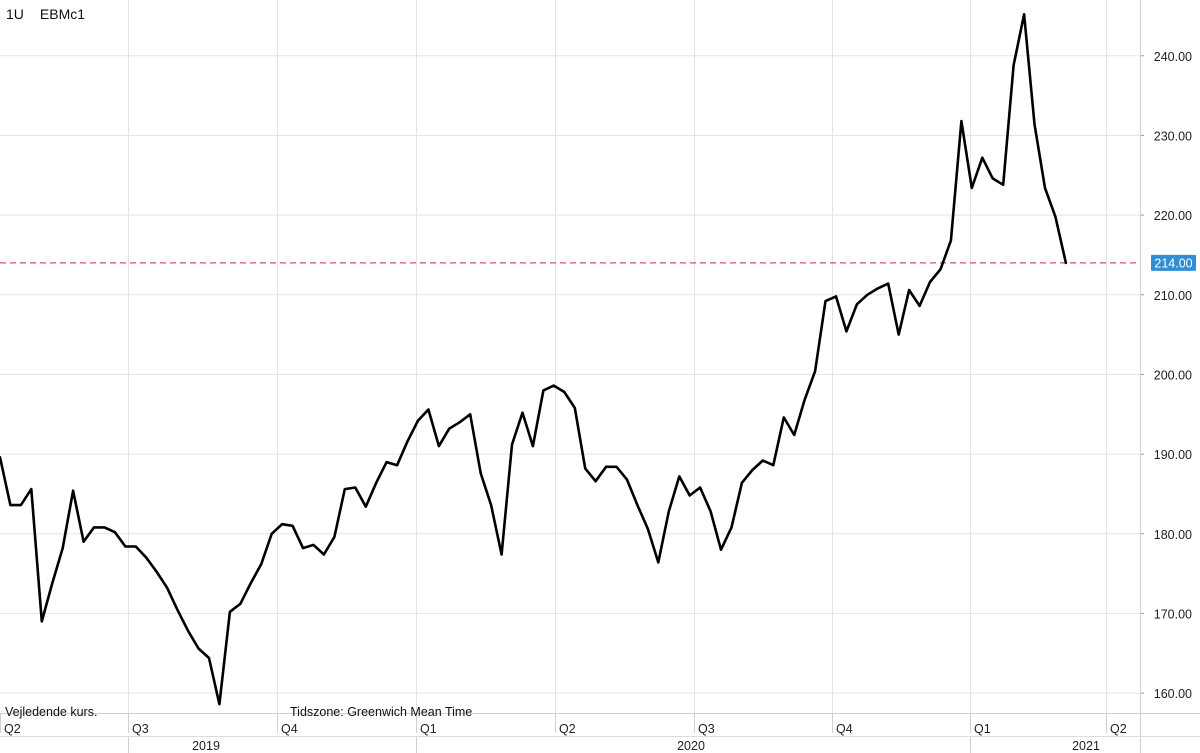 The height and width of the screenshot is (753, 1200). I want to click on last-value-label: 214.00, so click(1173, 263).